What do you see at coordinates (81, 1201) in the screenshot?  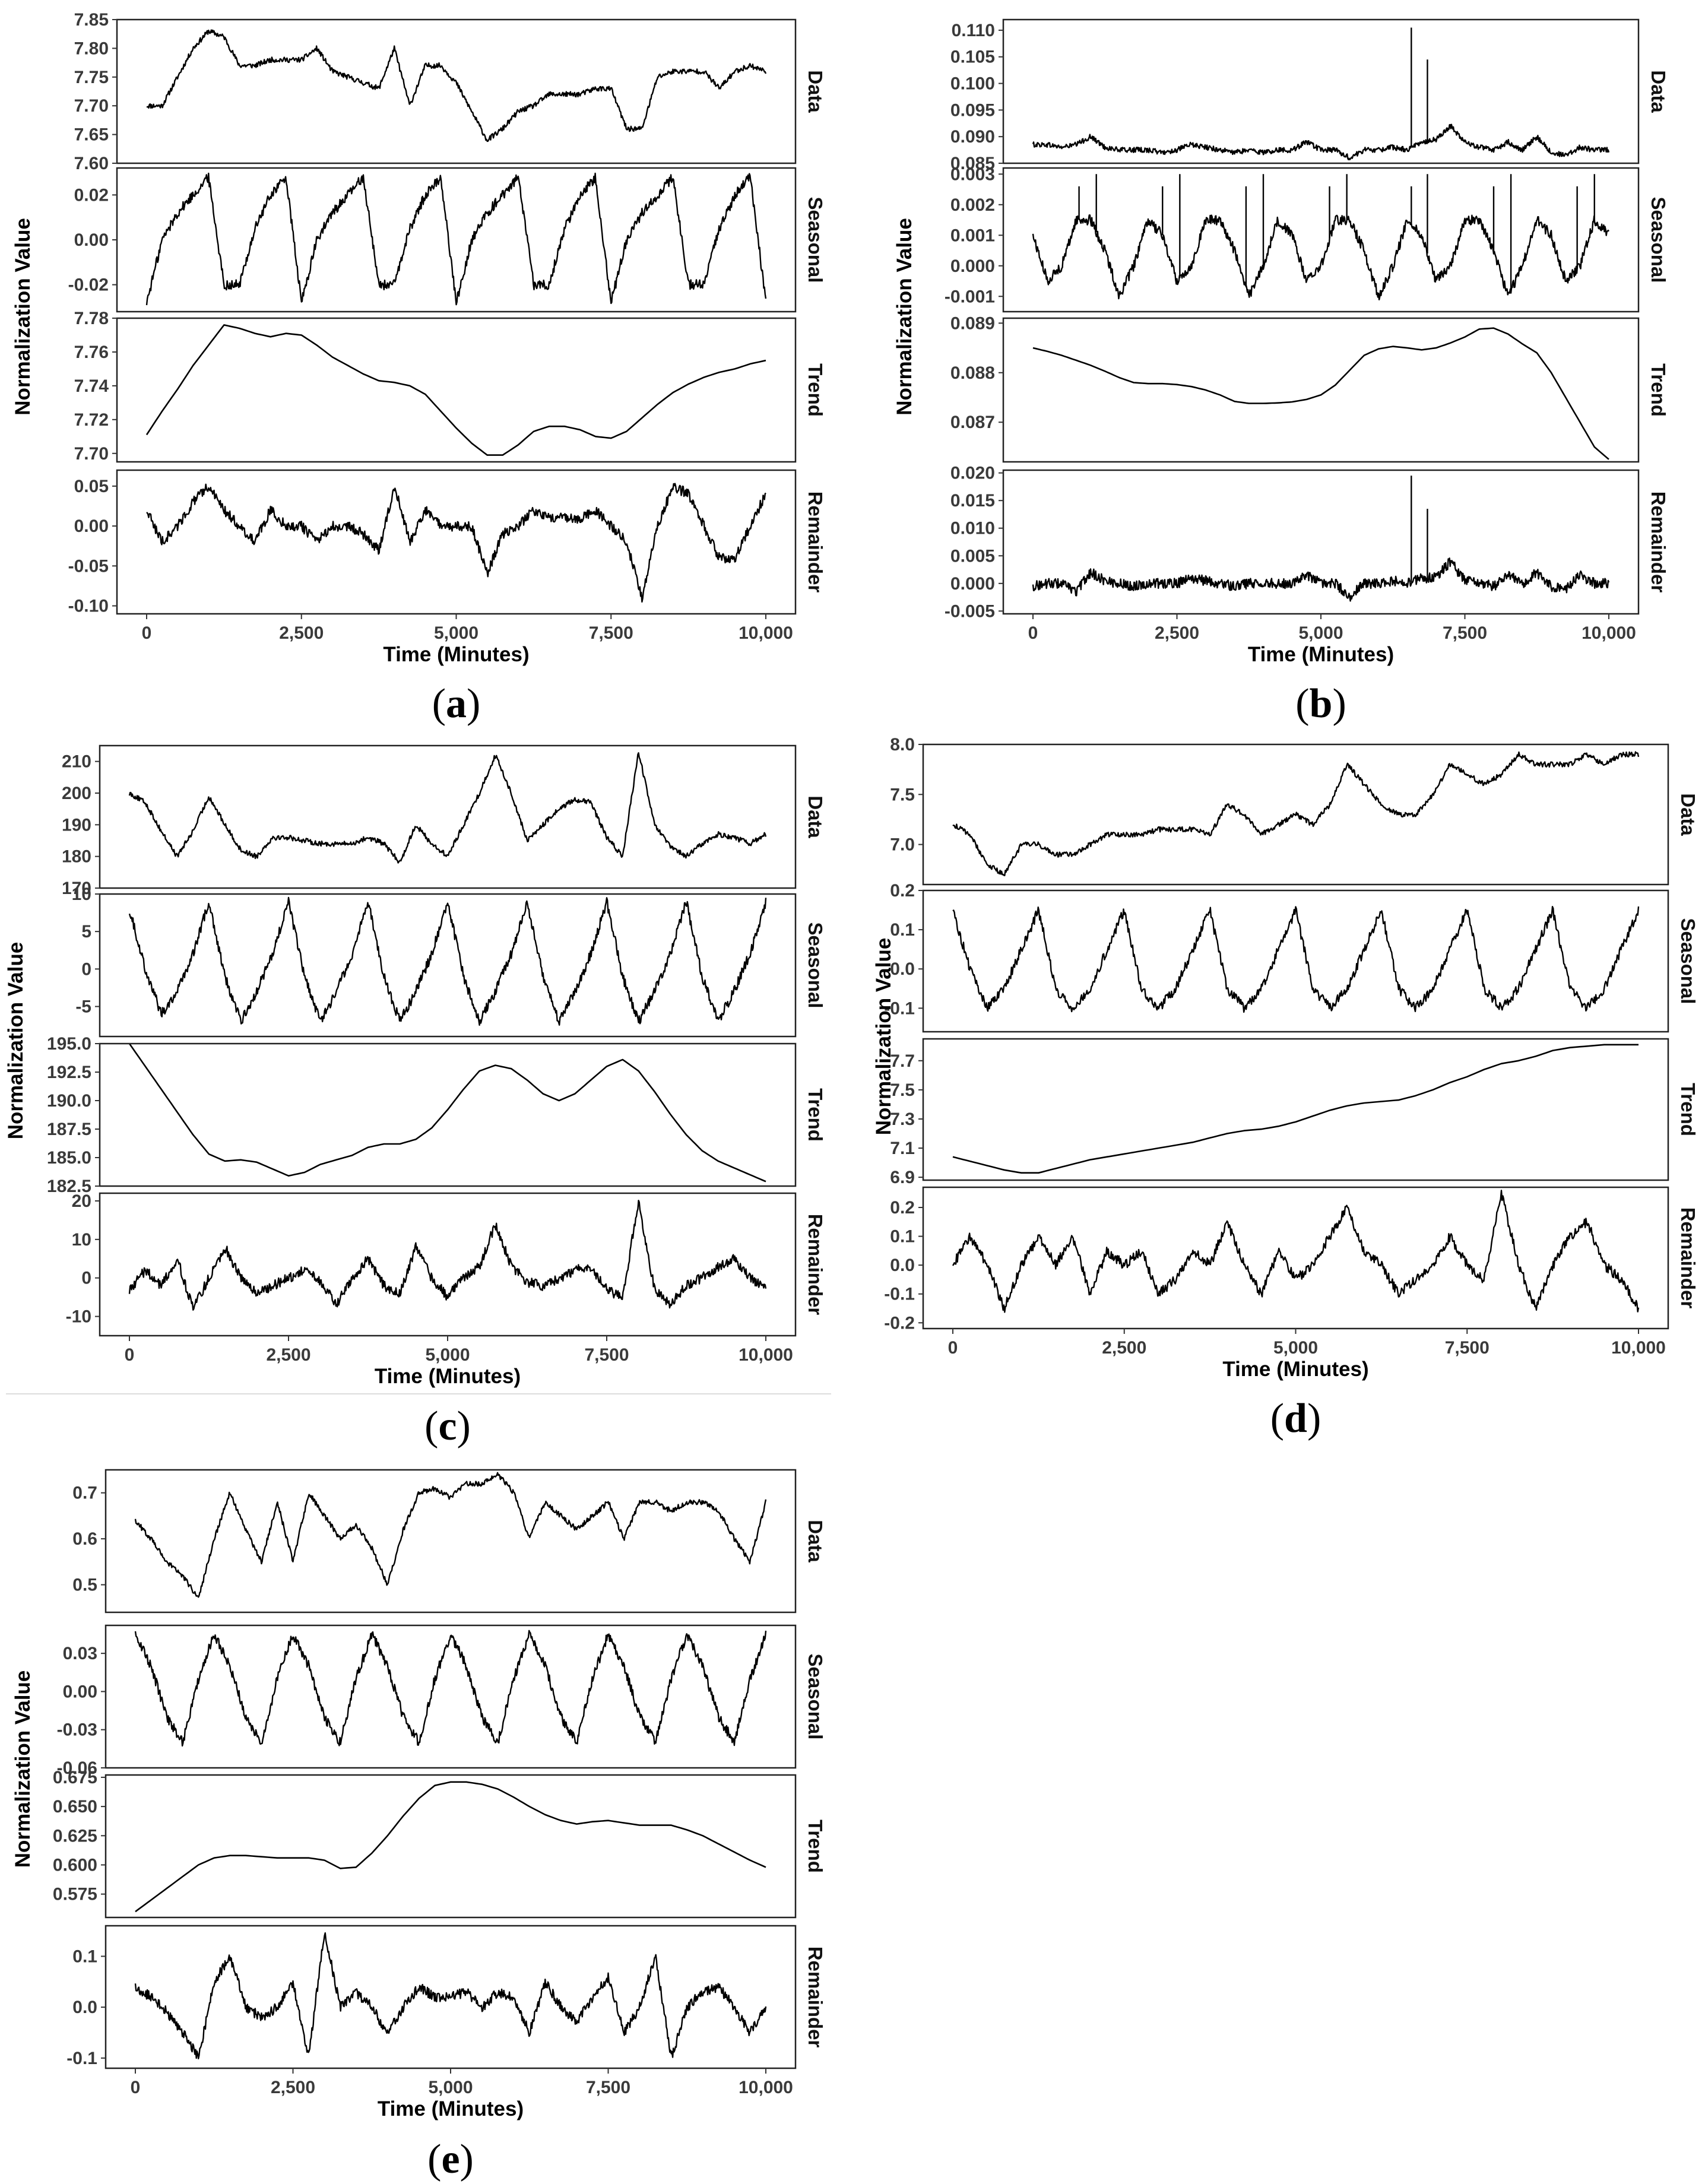 I see `y-tick-label: 20` at bounding box center [81, 1201].